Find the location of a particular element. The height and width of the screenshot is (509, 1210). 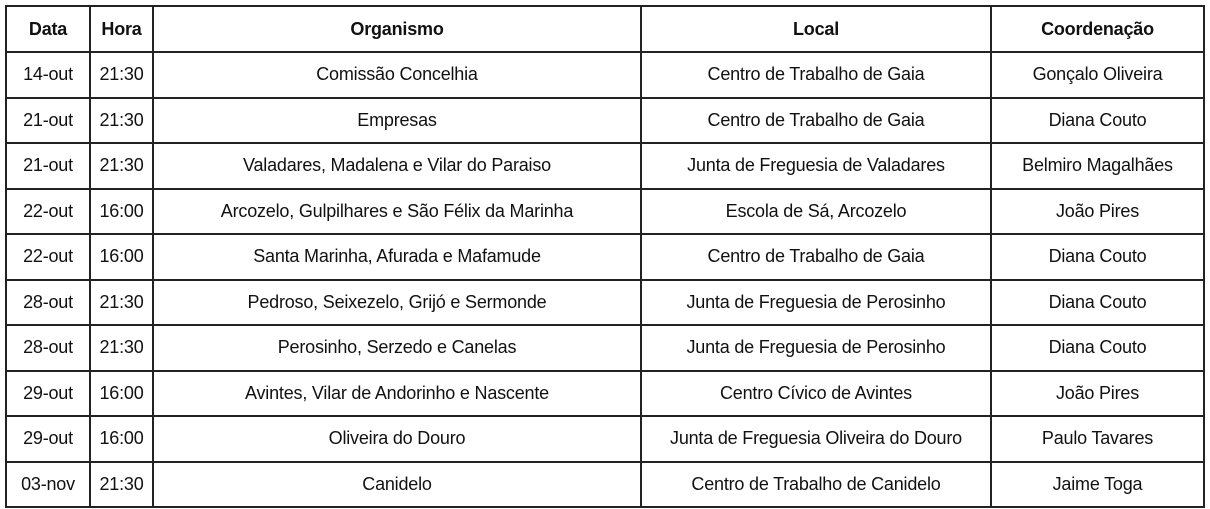

column-header-coordination: Coordenação is located at coordinates (1097, 29).